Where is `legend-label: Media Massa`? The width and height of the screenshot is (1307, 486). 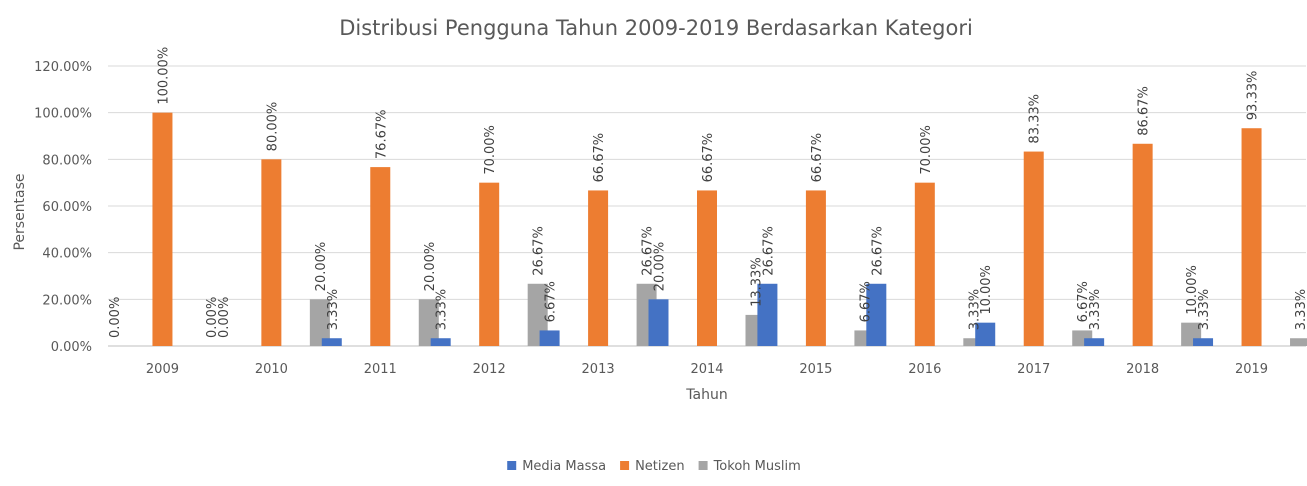
legend-label: Media Massa is located at coordinates (564, 466).